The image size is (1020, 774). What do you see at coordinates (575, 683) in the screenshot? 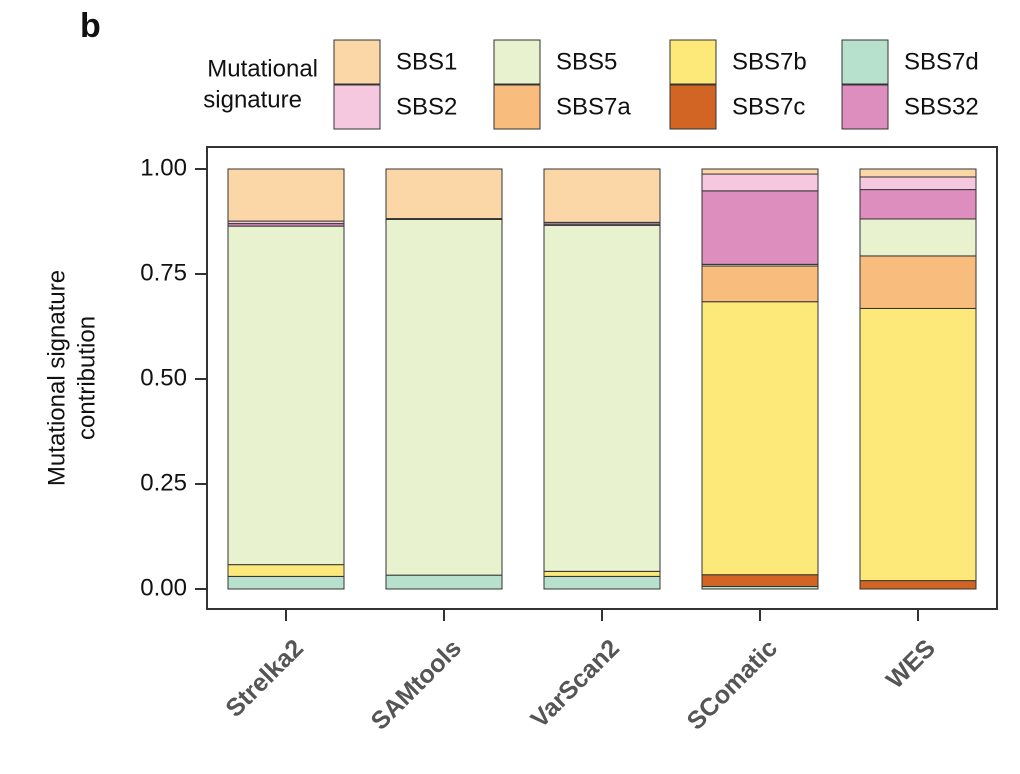
I see `x-tick-label: VarScan2` at bounding box center [575, 683].